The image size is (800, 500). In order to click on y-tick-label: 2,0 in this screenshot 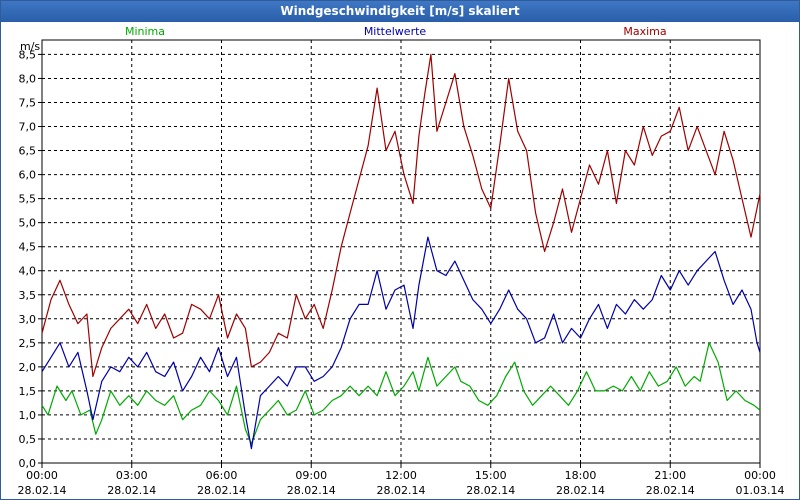, I will do `click(28, 367)`.